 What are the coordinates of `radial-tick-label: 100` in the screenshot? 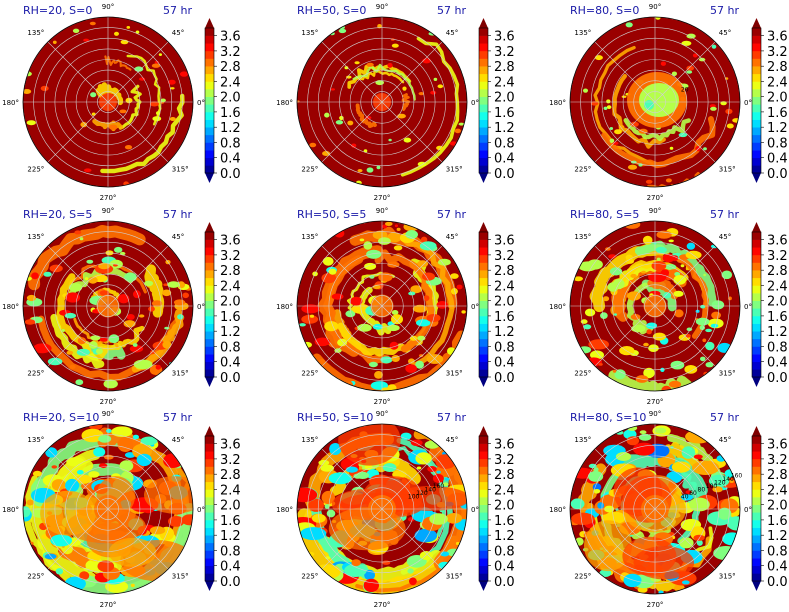 It's located at (414, 496).